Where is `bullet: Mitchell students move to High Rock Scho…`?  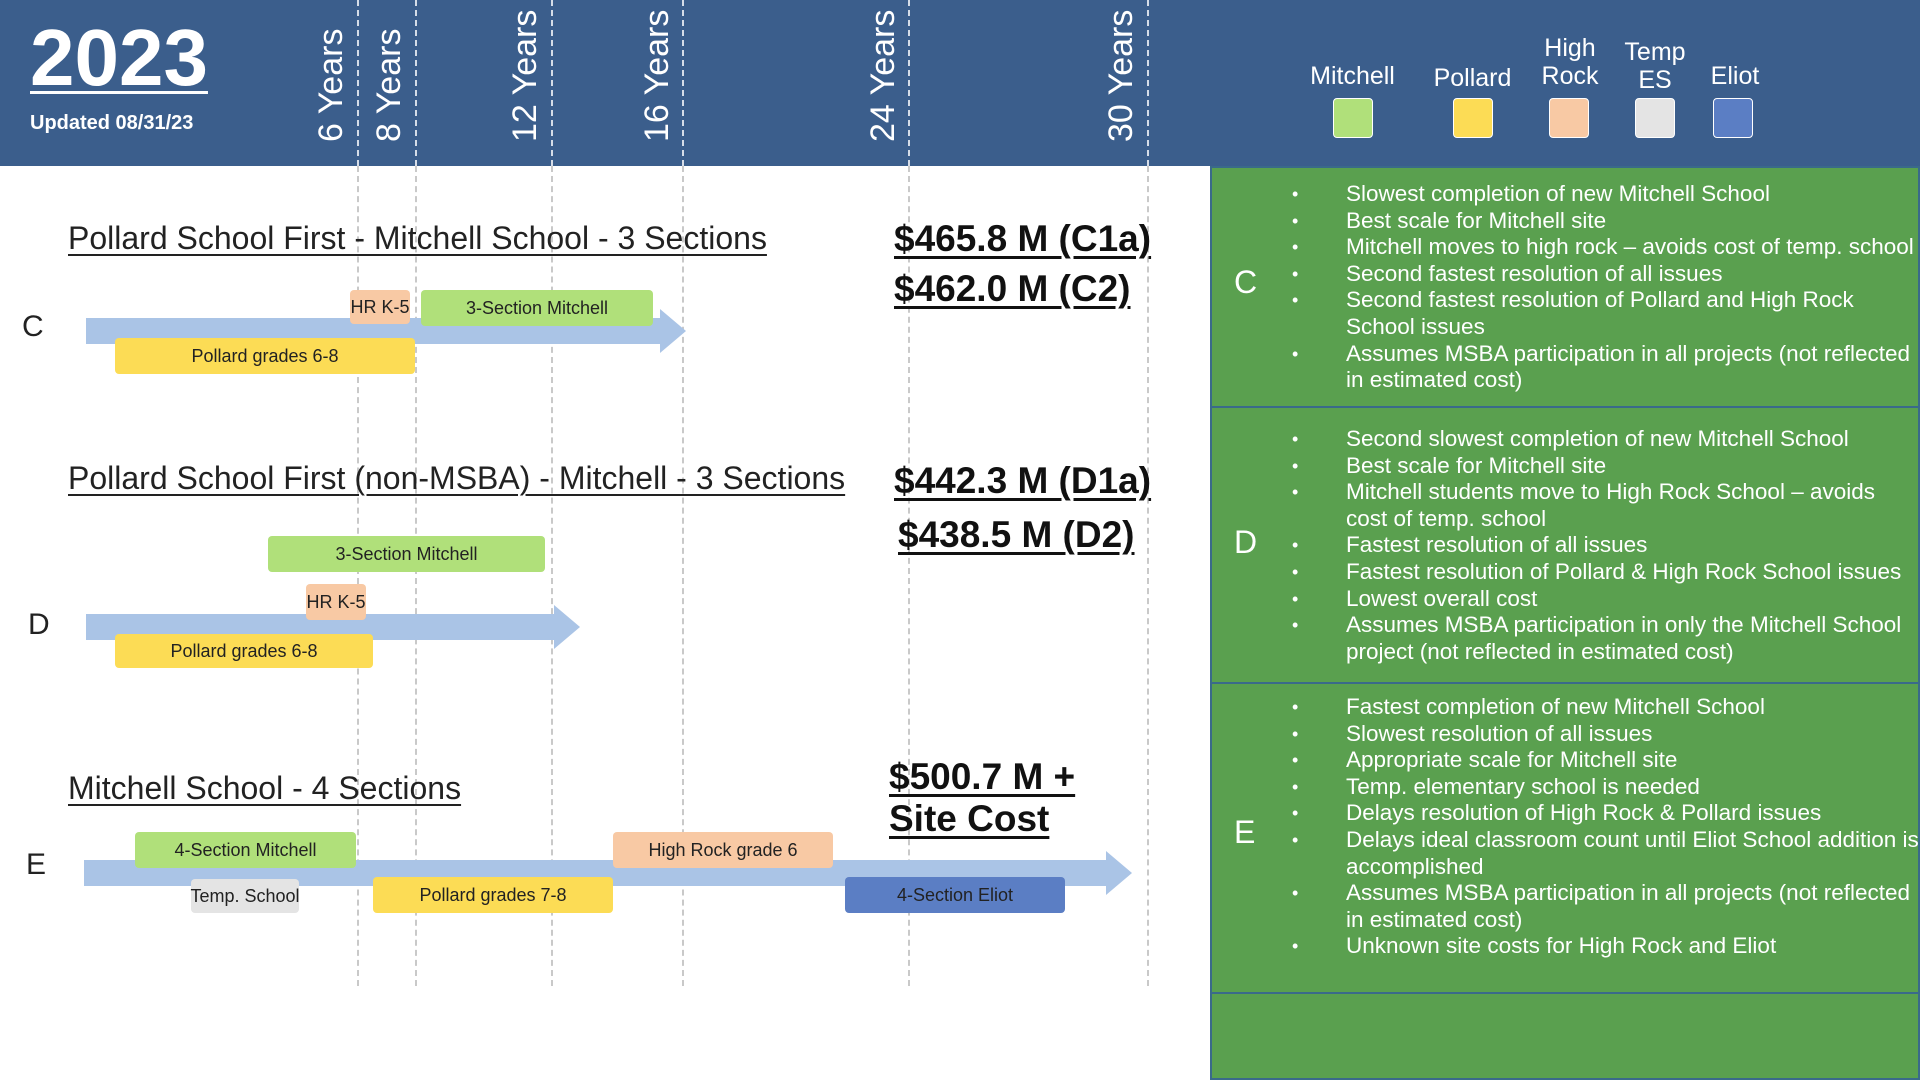 bullet: Mitchell students move to High Rock Scho… is located at coordinates (1606, 505).